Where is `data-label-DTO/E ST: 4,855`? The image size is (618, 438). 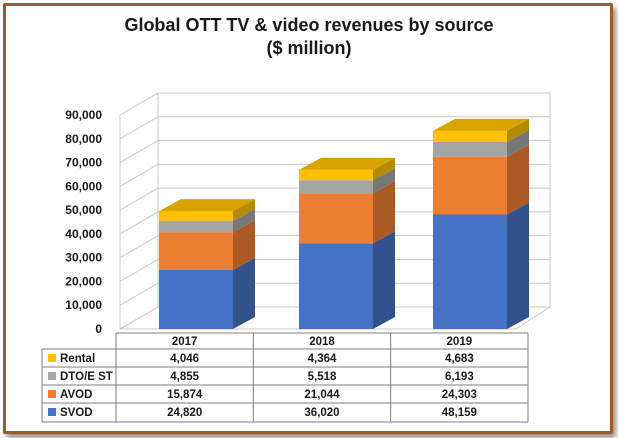
data-label-DTO/E ST: 4,855 is located at coordinates (184, 377).